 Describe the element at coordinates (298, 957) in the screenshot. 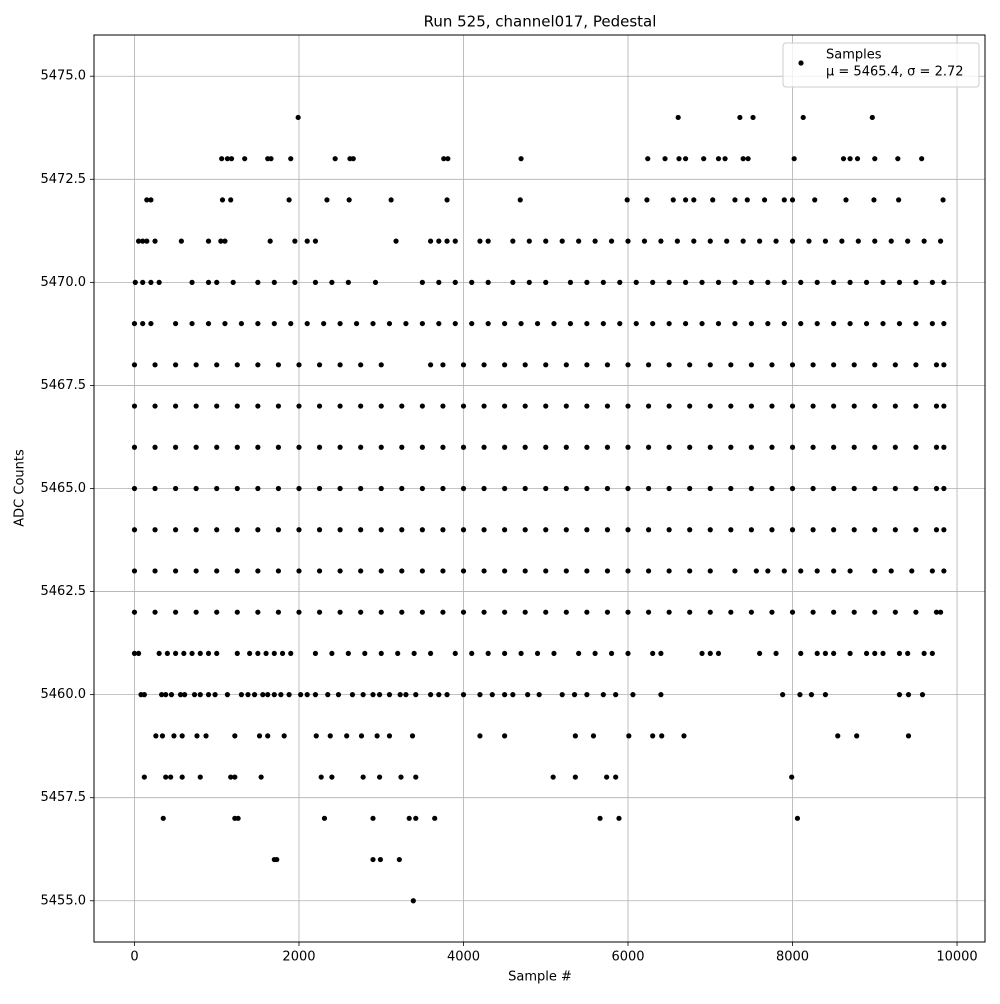

I see `x-tick-label: 2000` at that location.